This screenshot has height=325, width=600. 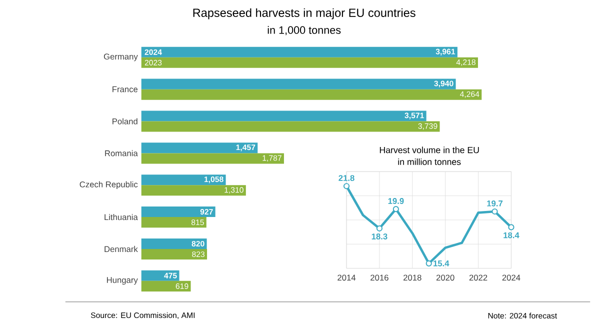 I want to click on x-tick-label: 2020, so click(x=445, y=277).